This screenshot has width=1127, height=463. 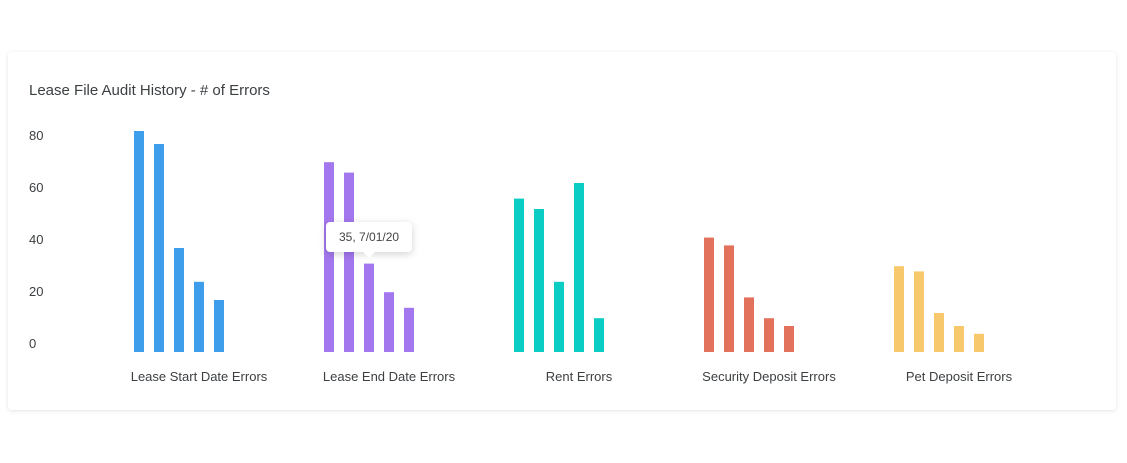 What do you see at coordinates (959, 376) in the screenshot?
I see `x-category-label: Pet Deposit Errors` at bounding box center [959, 376].